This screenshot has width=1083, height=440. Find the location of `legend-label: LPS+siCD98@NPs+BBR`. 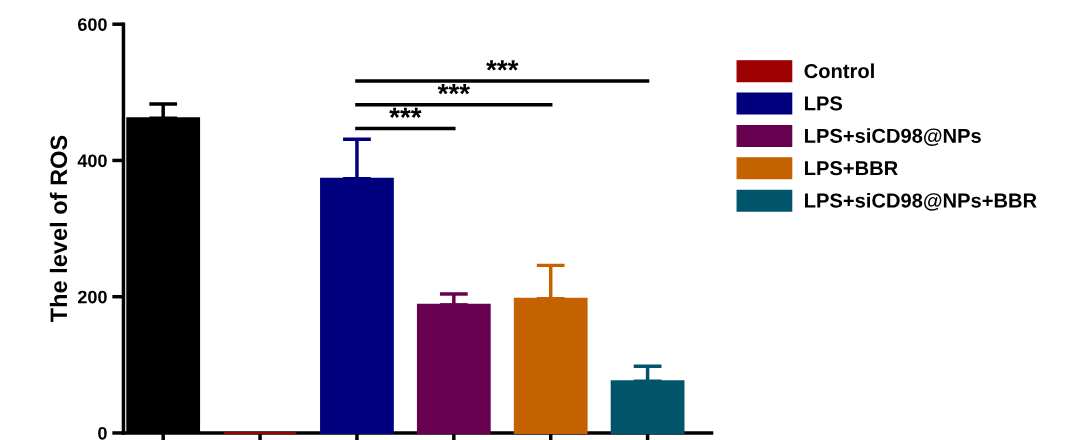

legend-label: LPS+siCD98@NPs+BBR is located at coordinates (921, 201).